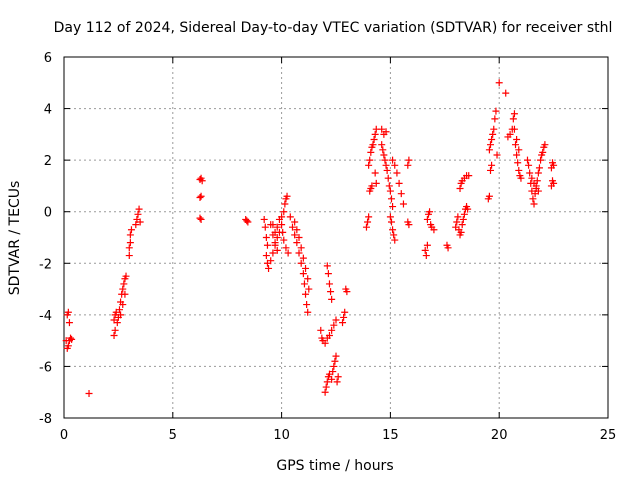 The image size is (640, 480). Describe the element at coordinates (334, 466) in the screenshot. I see `x-axis-label: GPS time / hours` at that location.